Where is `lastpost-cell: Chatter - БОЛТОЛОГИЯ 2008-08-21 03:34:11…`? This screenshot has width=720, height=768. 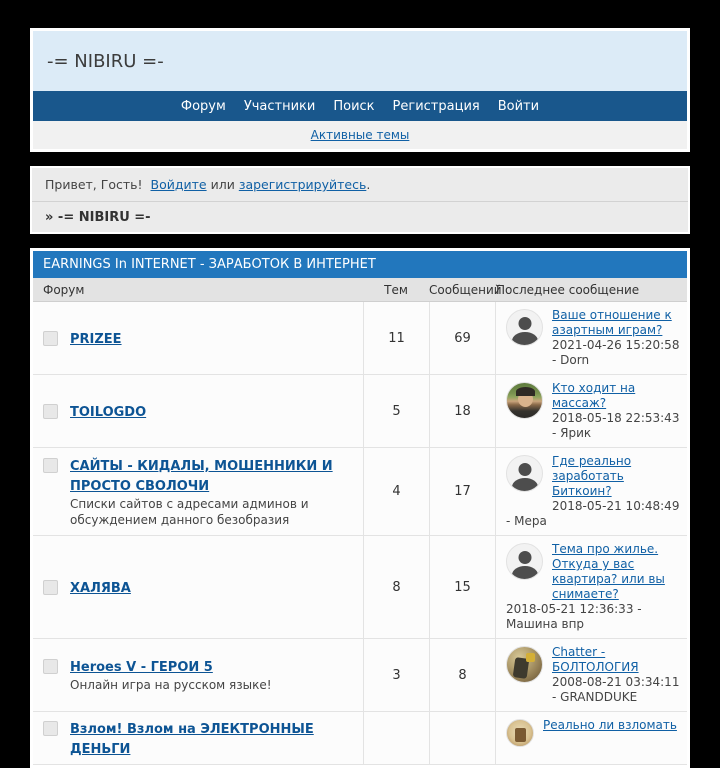 lastpost-cell: Chatter - БОЛТОЛОГИЯ 2008-08-21 03:34:11… is located at coordinates (591, 675).